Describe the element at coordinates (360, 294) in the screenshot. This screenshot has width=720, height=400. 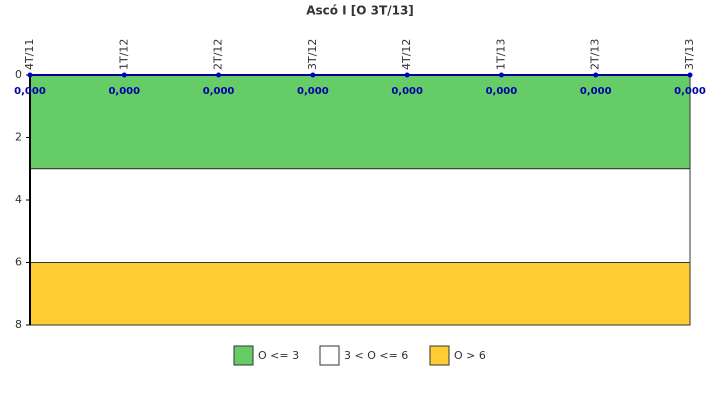
I see `band` at that location.